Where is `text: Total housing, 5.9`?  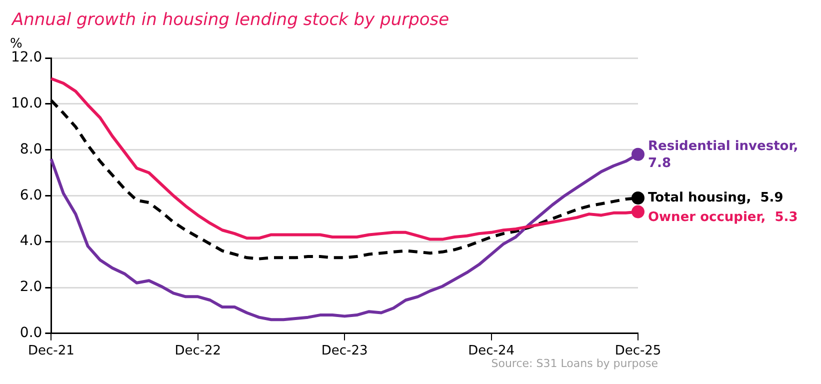
text: Total housing, 5.9 is located at coordinates (716, 198).